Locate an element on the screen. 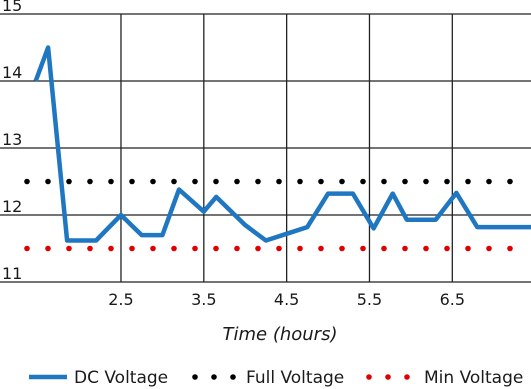  x-tick-label: 3.5 is located at coordinates (203, 299).